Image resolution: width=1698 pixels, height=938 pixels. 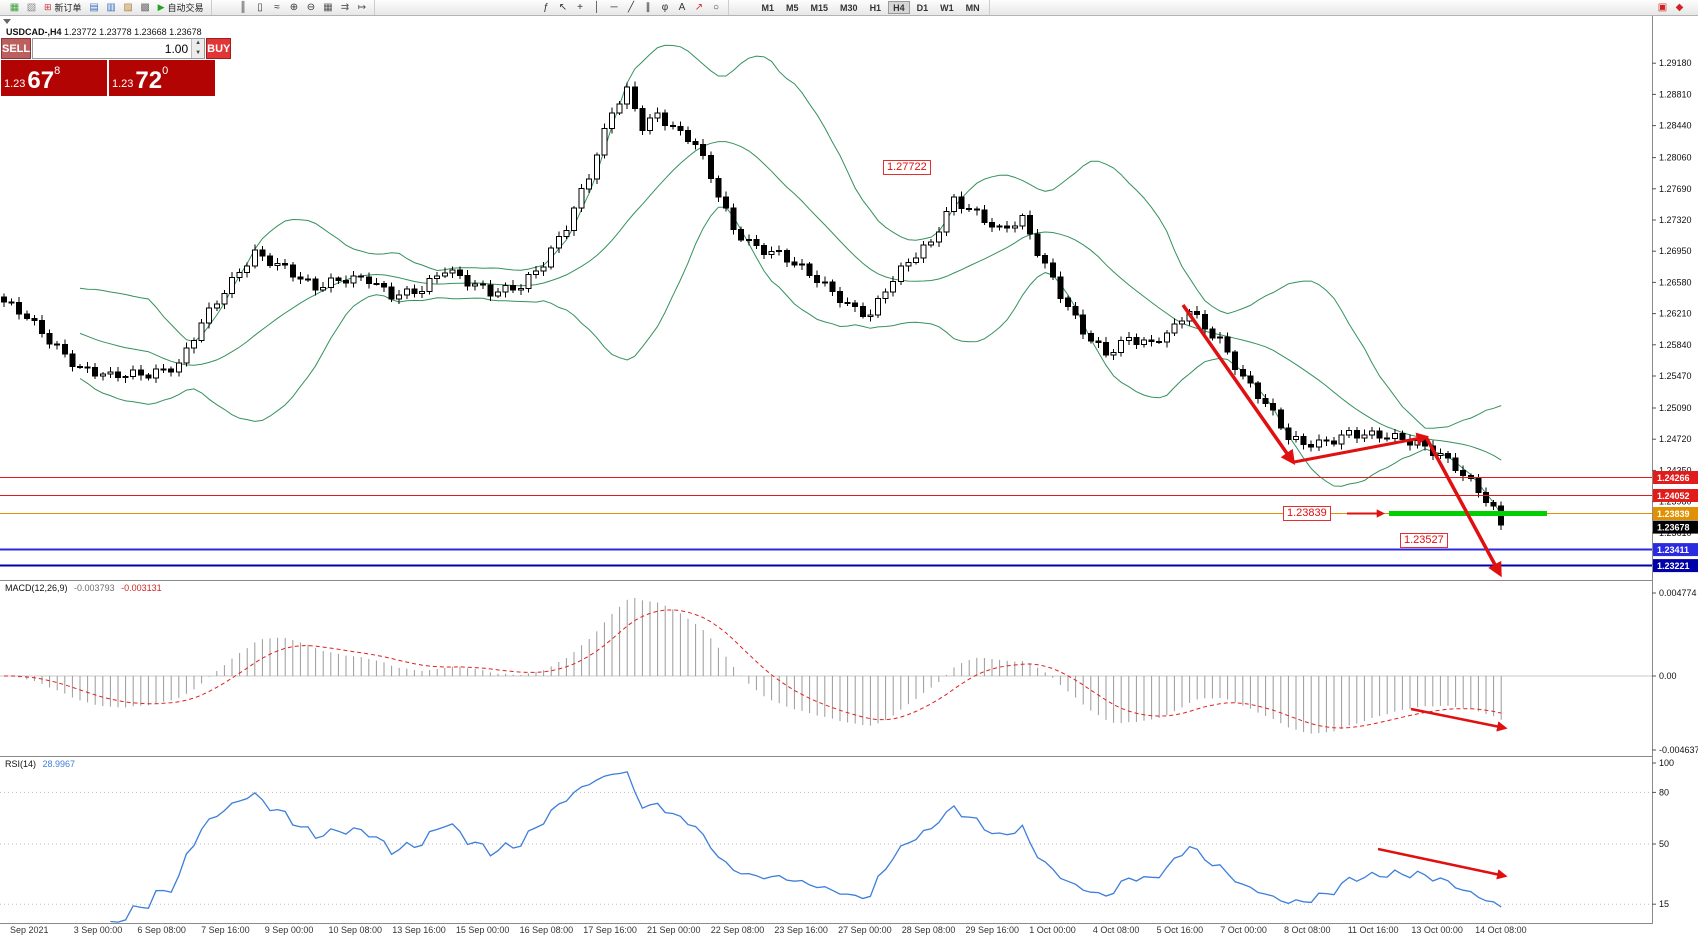 I want to click on svg-text: 0.004774, so click(x=1678, y=593).